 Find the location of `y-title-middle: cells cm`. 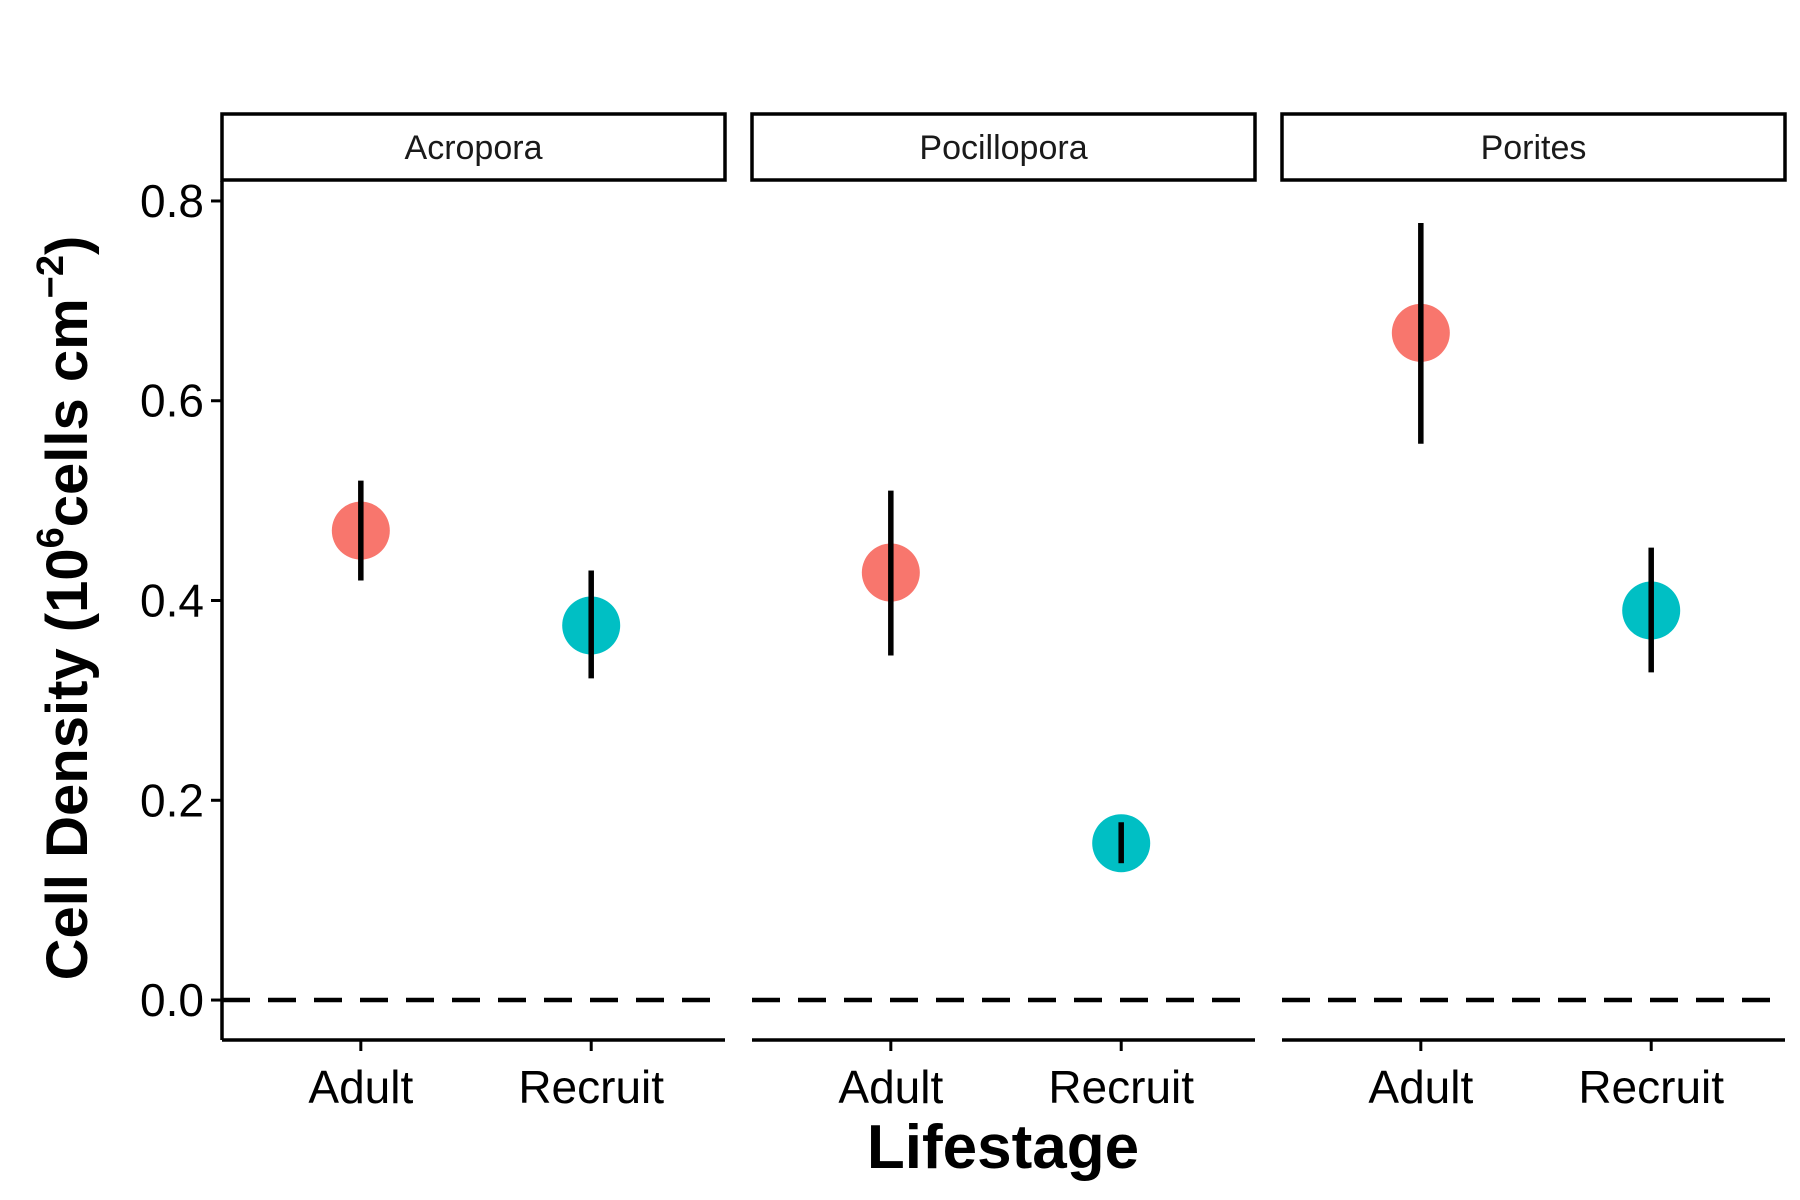

y-title-middle: cells cm is located at coordinates (67, 412).